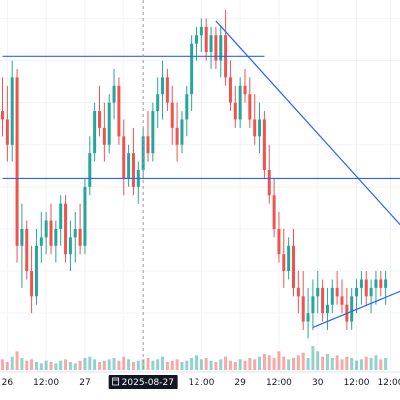 The image size is (400, 400). I want to click on crosshair-label-background, so click(143, 382).